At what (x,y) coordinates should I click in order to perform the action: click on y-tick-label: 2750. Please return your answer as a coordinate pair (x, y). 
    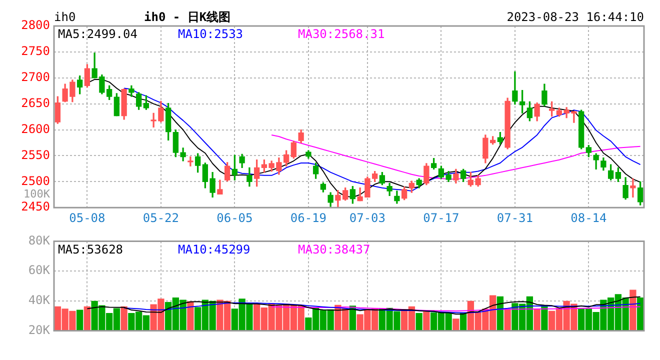
    Looking at the image, I should click on (35, 51).